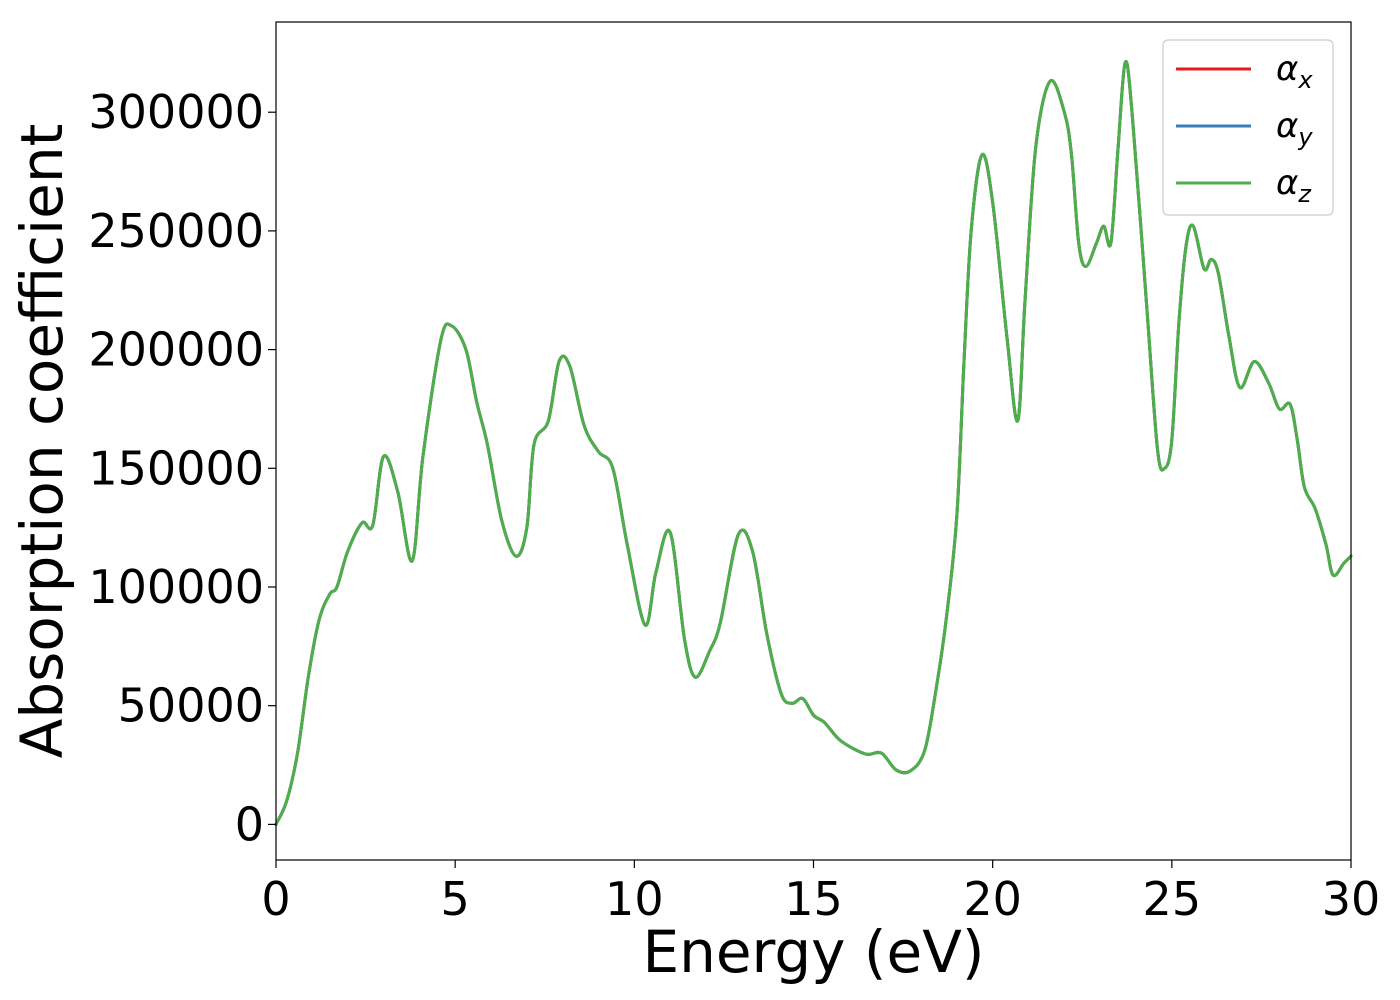 This screenshot has width=1400, height=1000. What do you see at coordinates (992, 899) in the screenshot?
I see `x-tick-label: 20` at bounding box center [992, 899].